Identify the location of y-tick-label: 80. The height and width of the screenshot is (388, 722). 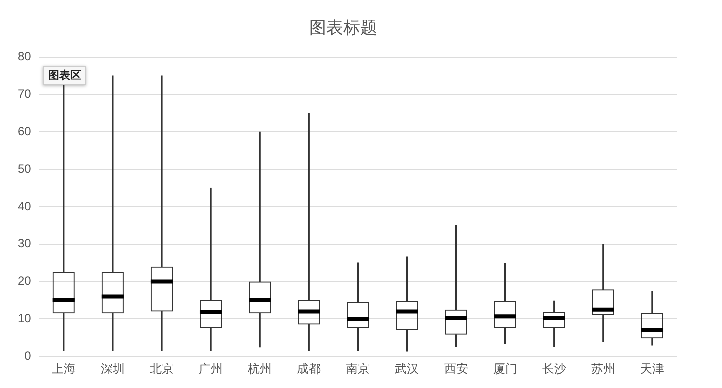
(25, 57).